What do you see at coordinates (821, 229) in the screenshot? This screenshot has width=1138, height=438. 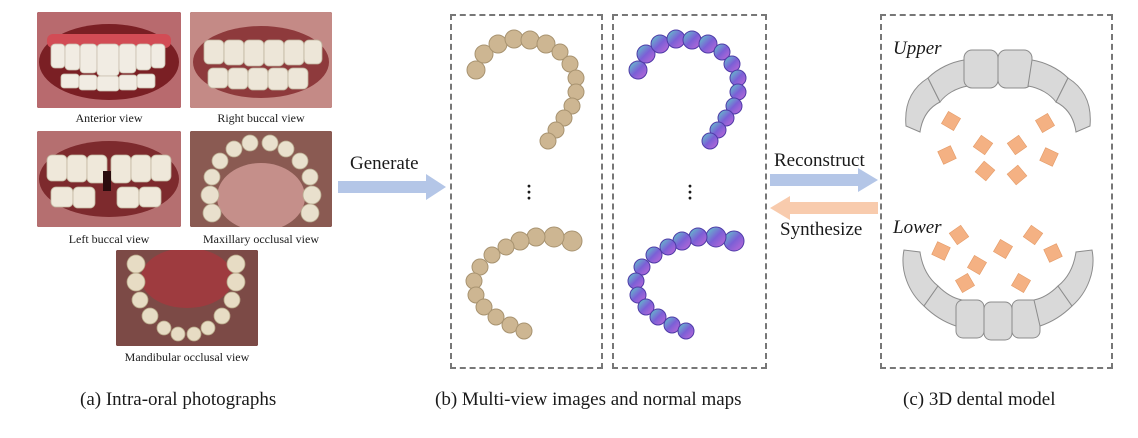 I see `synthesize-label: Synthesize` at bounding box center [821, 229].